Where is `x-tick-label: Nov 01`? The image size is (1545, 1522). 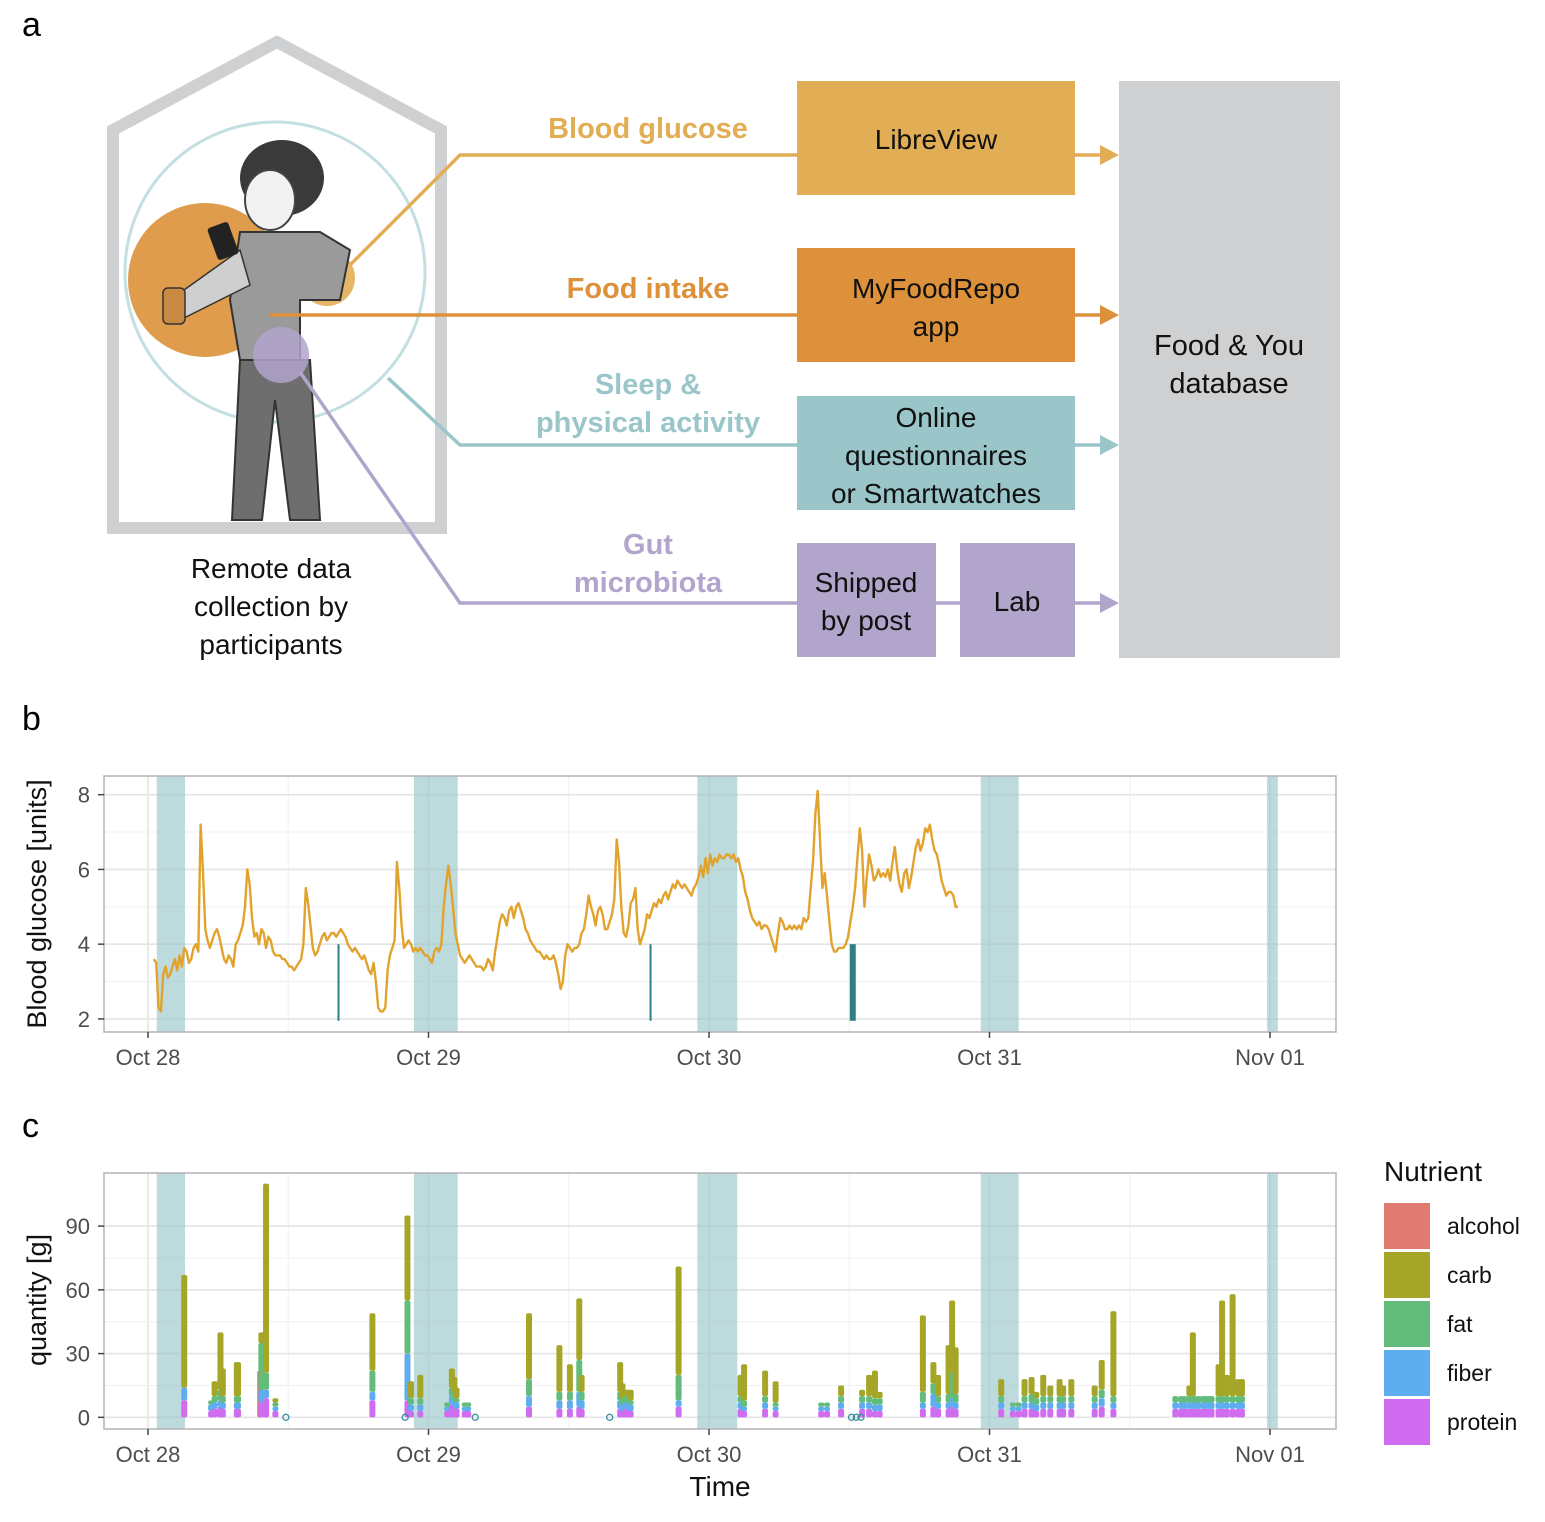 x-tick-label: Nov 01 is located at coordinates (1270, 1057).